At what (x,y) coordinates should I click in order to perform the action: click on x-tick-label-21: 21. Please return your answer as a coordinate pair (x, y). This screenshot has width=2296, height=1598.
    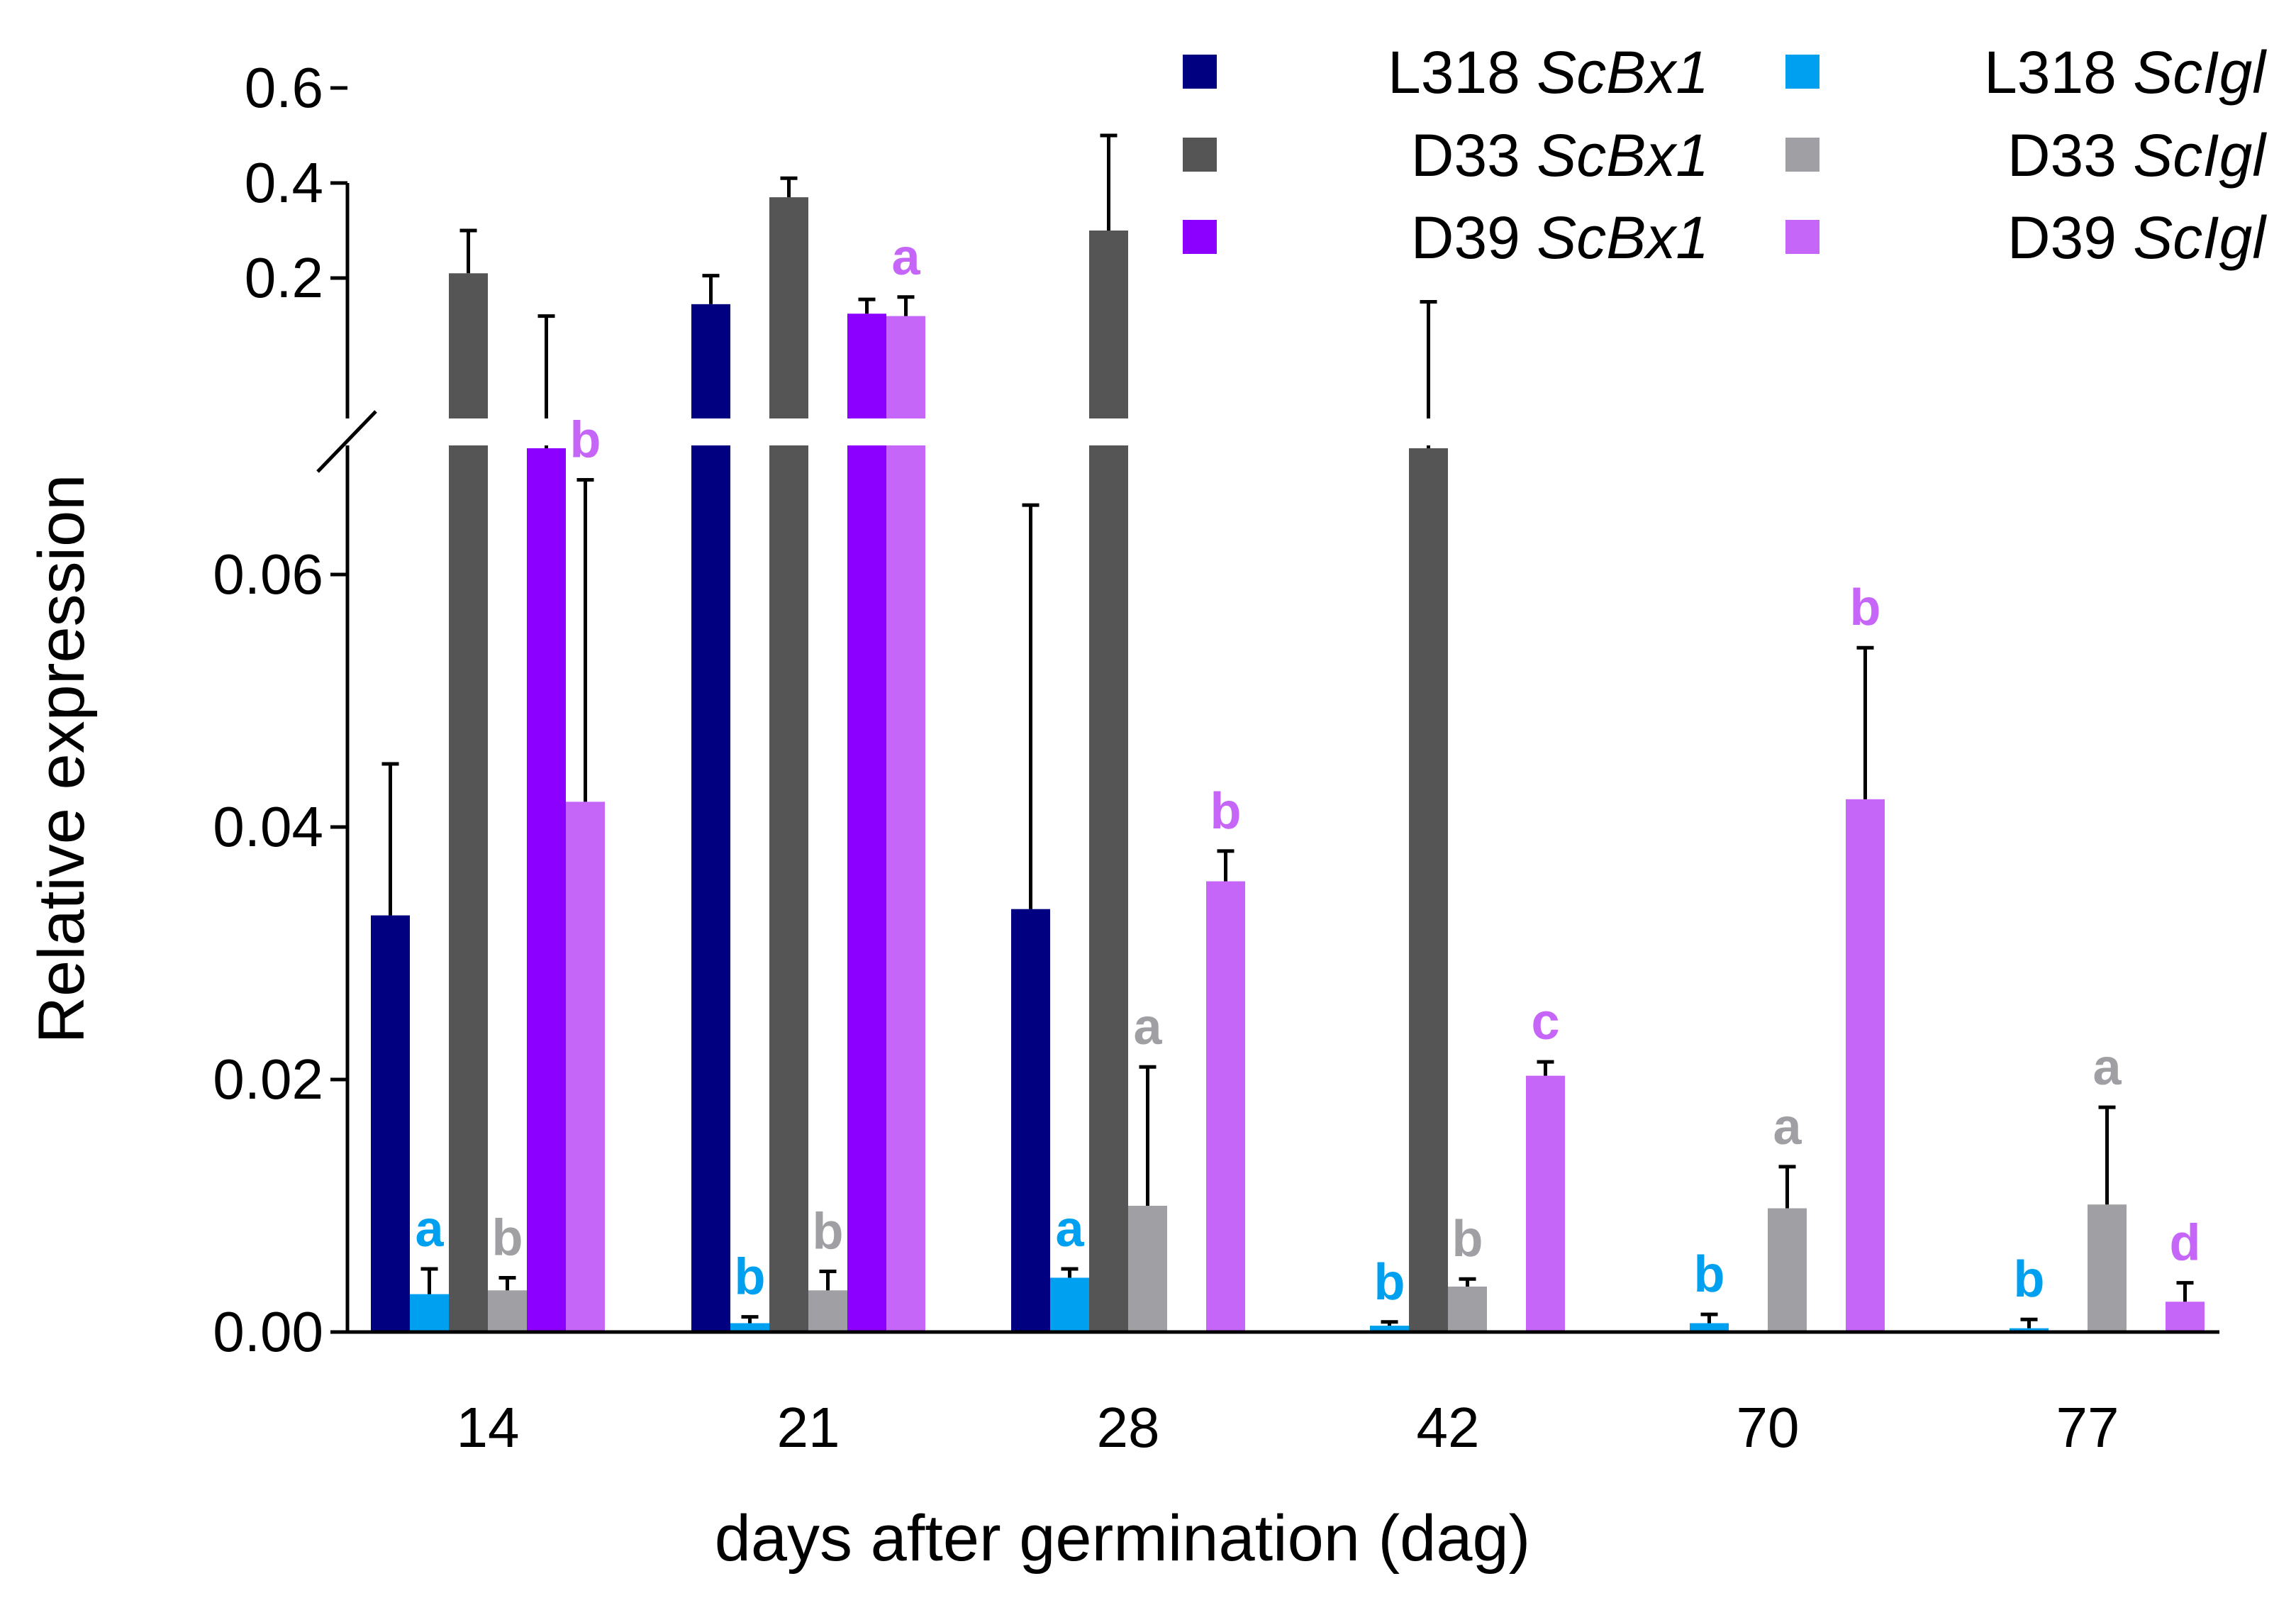
    Looking at the image, I should click on (808, 1427).